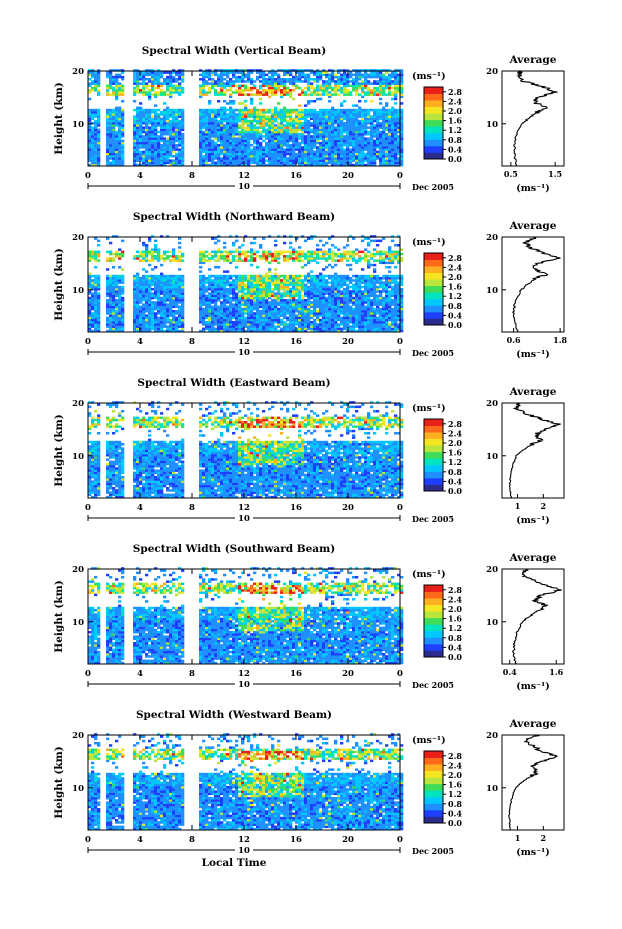 The image size is (622, 929). Describe the element at coordinates (88, 176) in the screenshot. I see `x-tick-label: 0` at that location.